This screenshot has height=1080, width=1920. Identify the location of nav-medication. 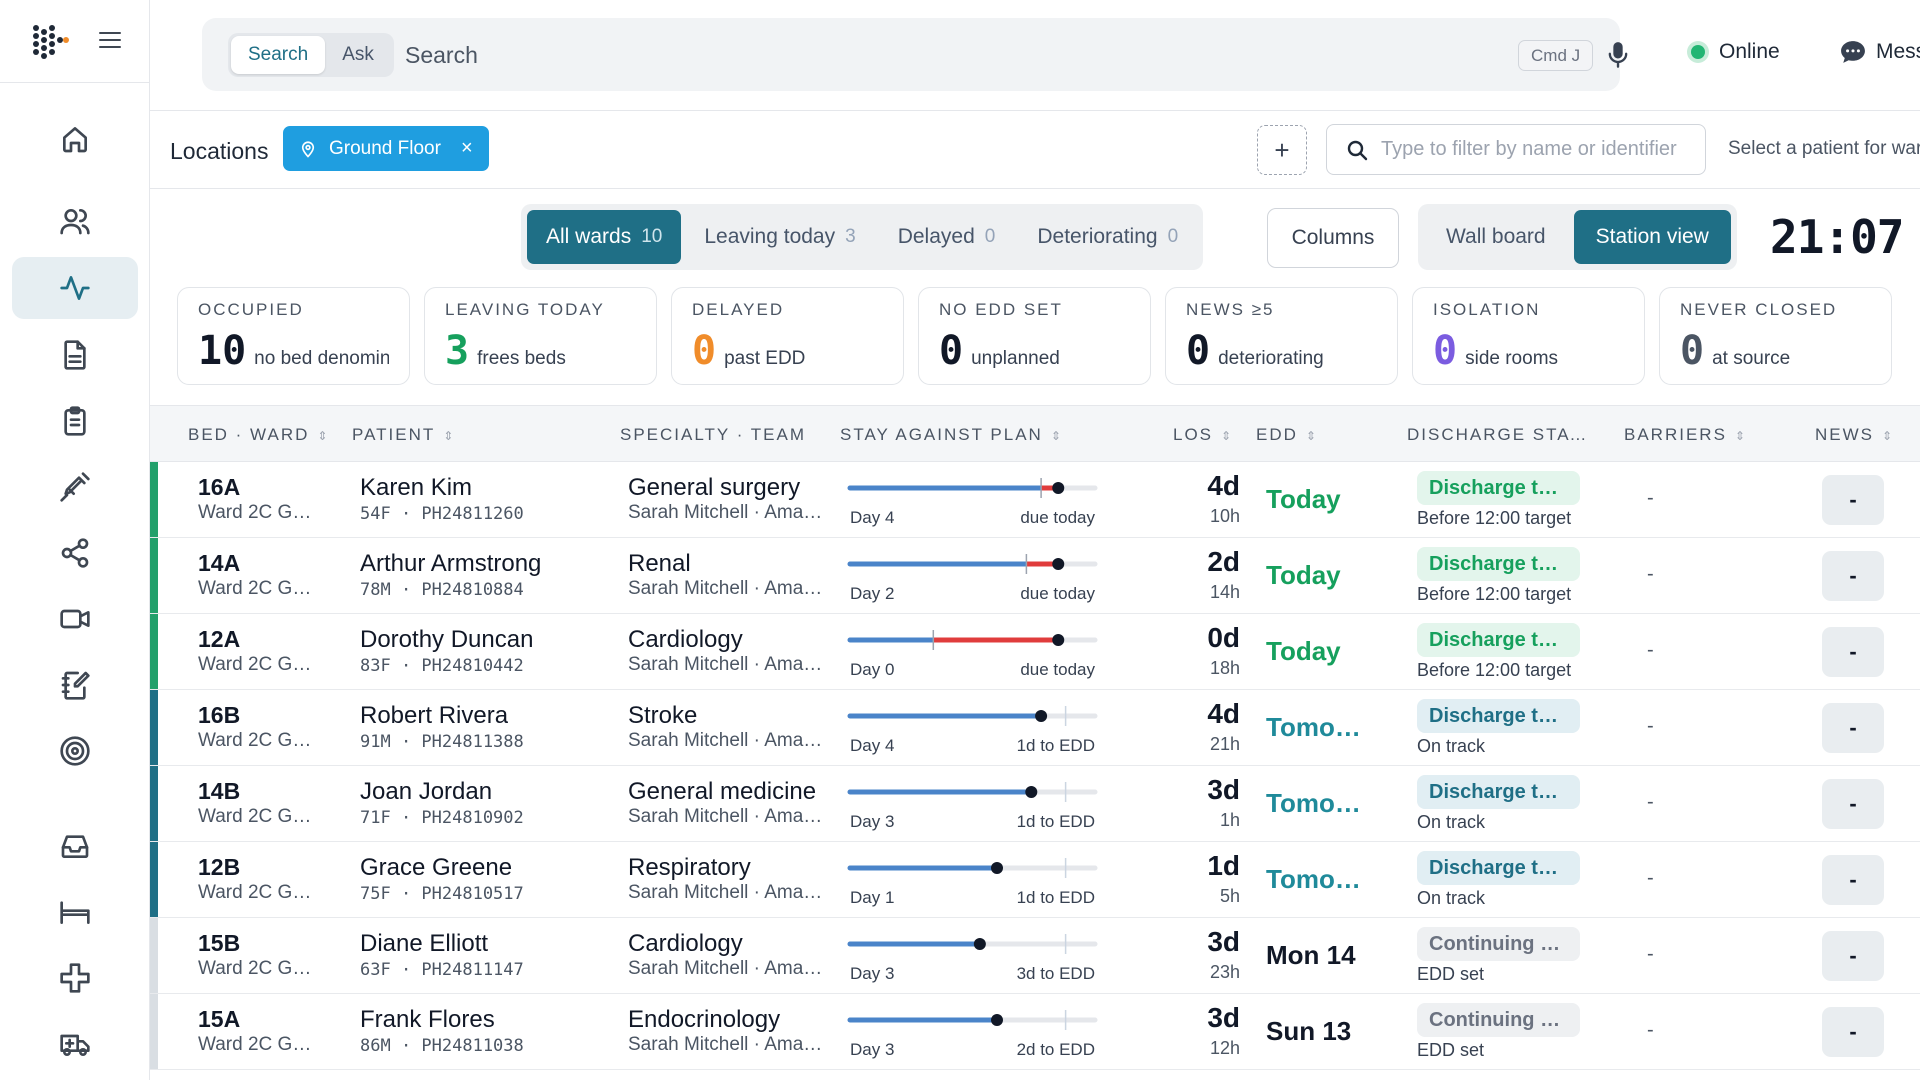
(75, 487).